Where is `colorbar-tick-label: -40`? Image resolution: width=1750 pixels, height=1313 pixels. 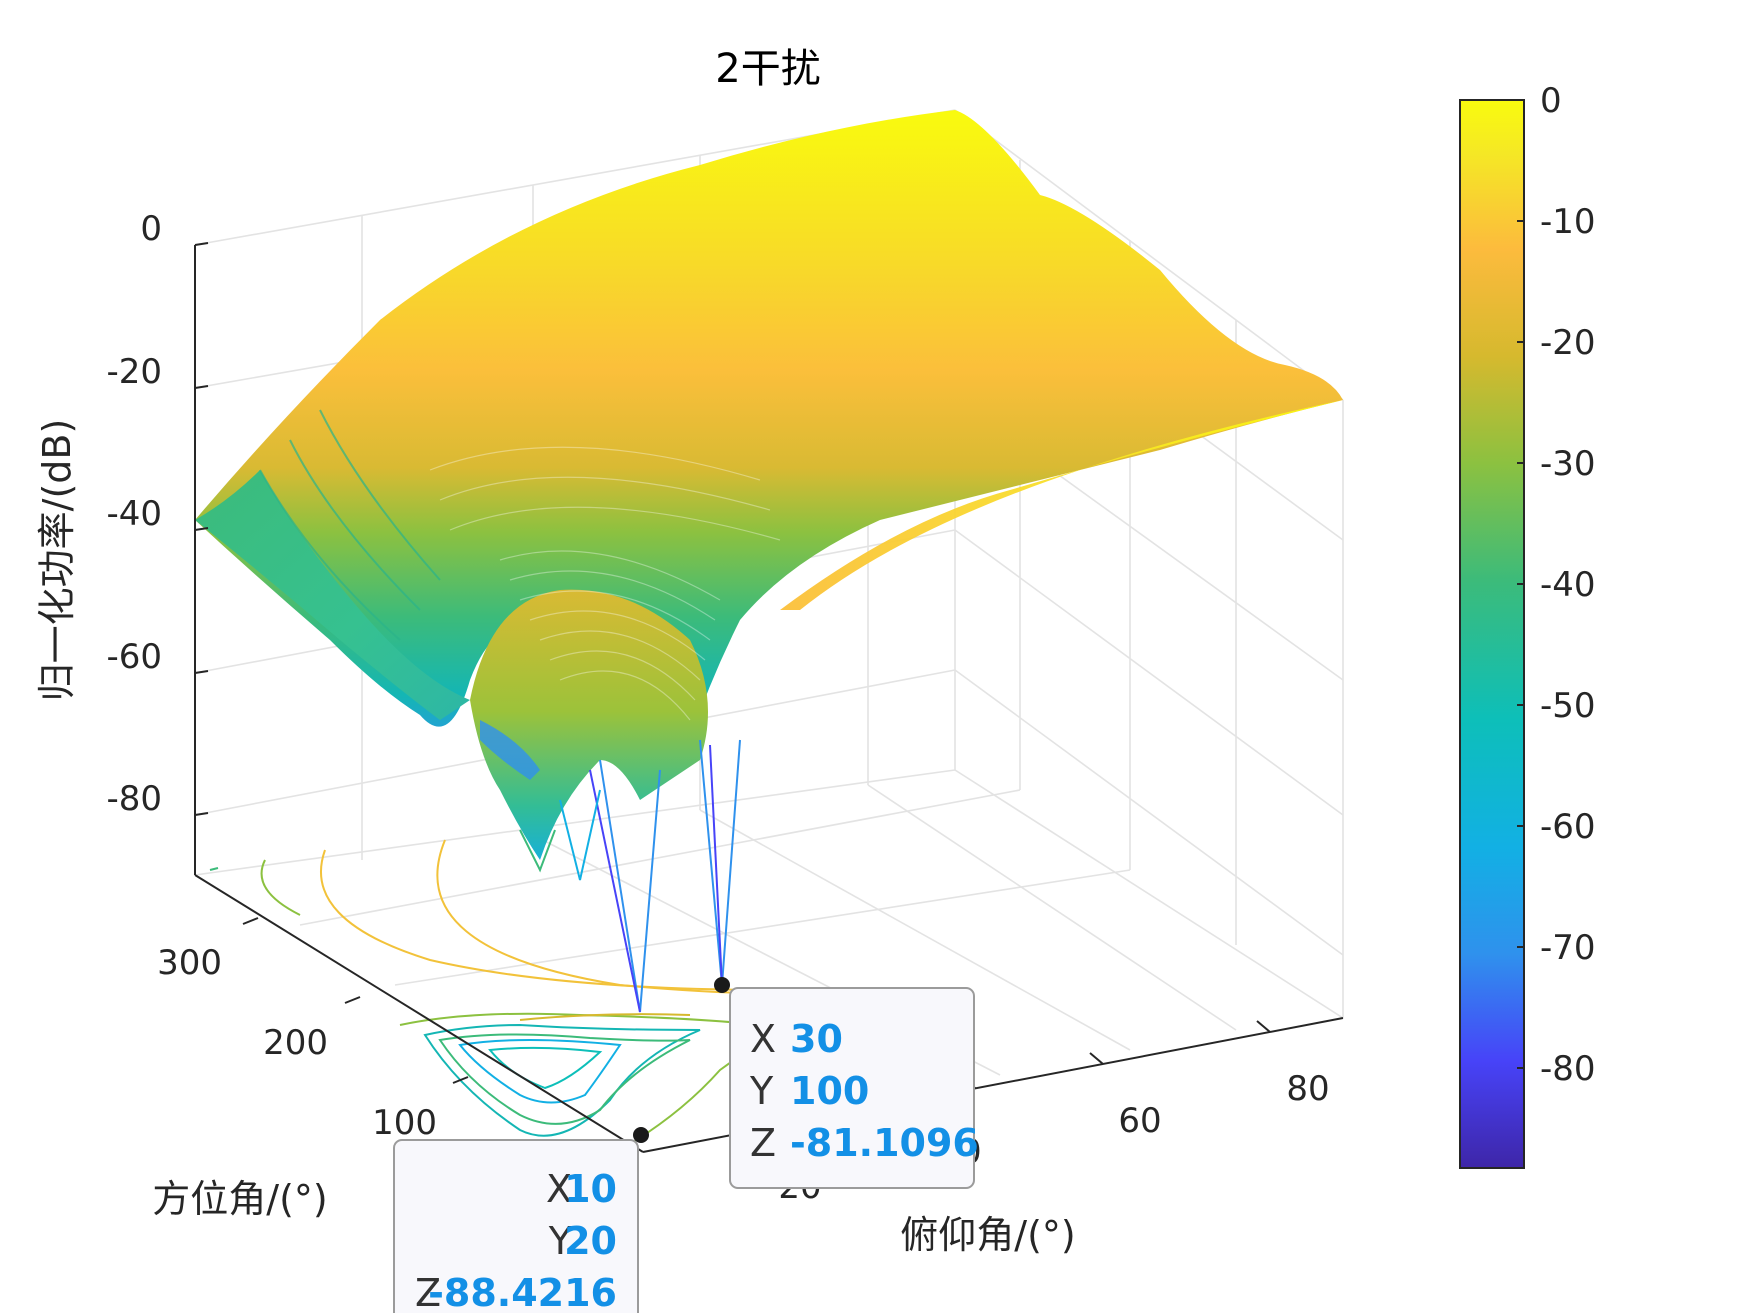
colorbar-tick-label: -40 is located at coordinates (1568, 585).